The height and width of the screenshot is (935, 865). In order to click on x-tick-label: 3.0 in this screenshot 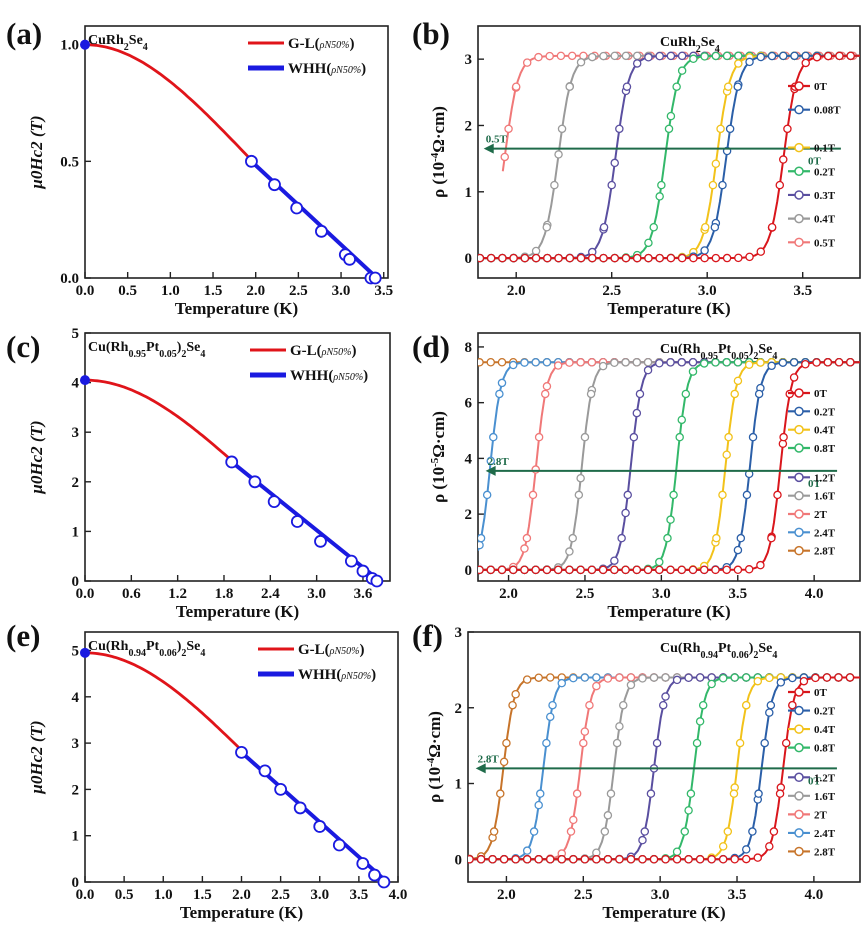, I will do `click(707, 291)`.